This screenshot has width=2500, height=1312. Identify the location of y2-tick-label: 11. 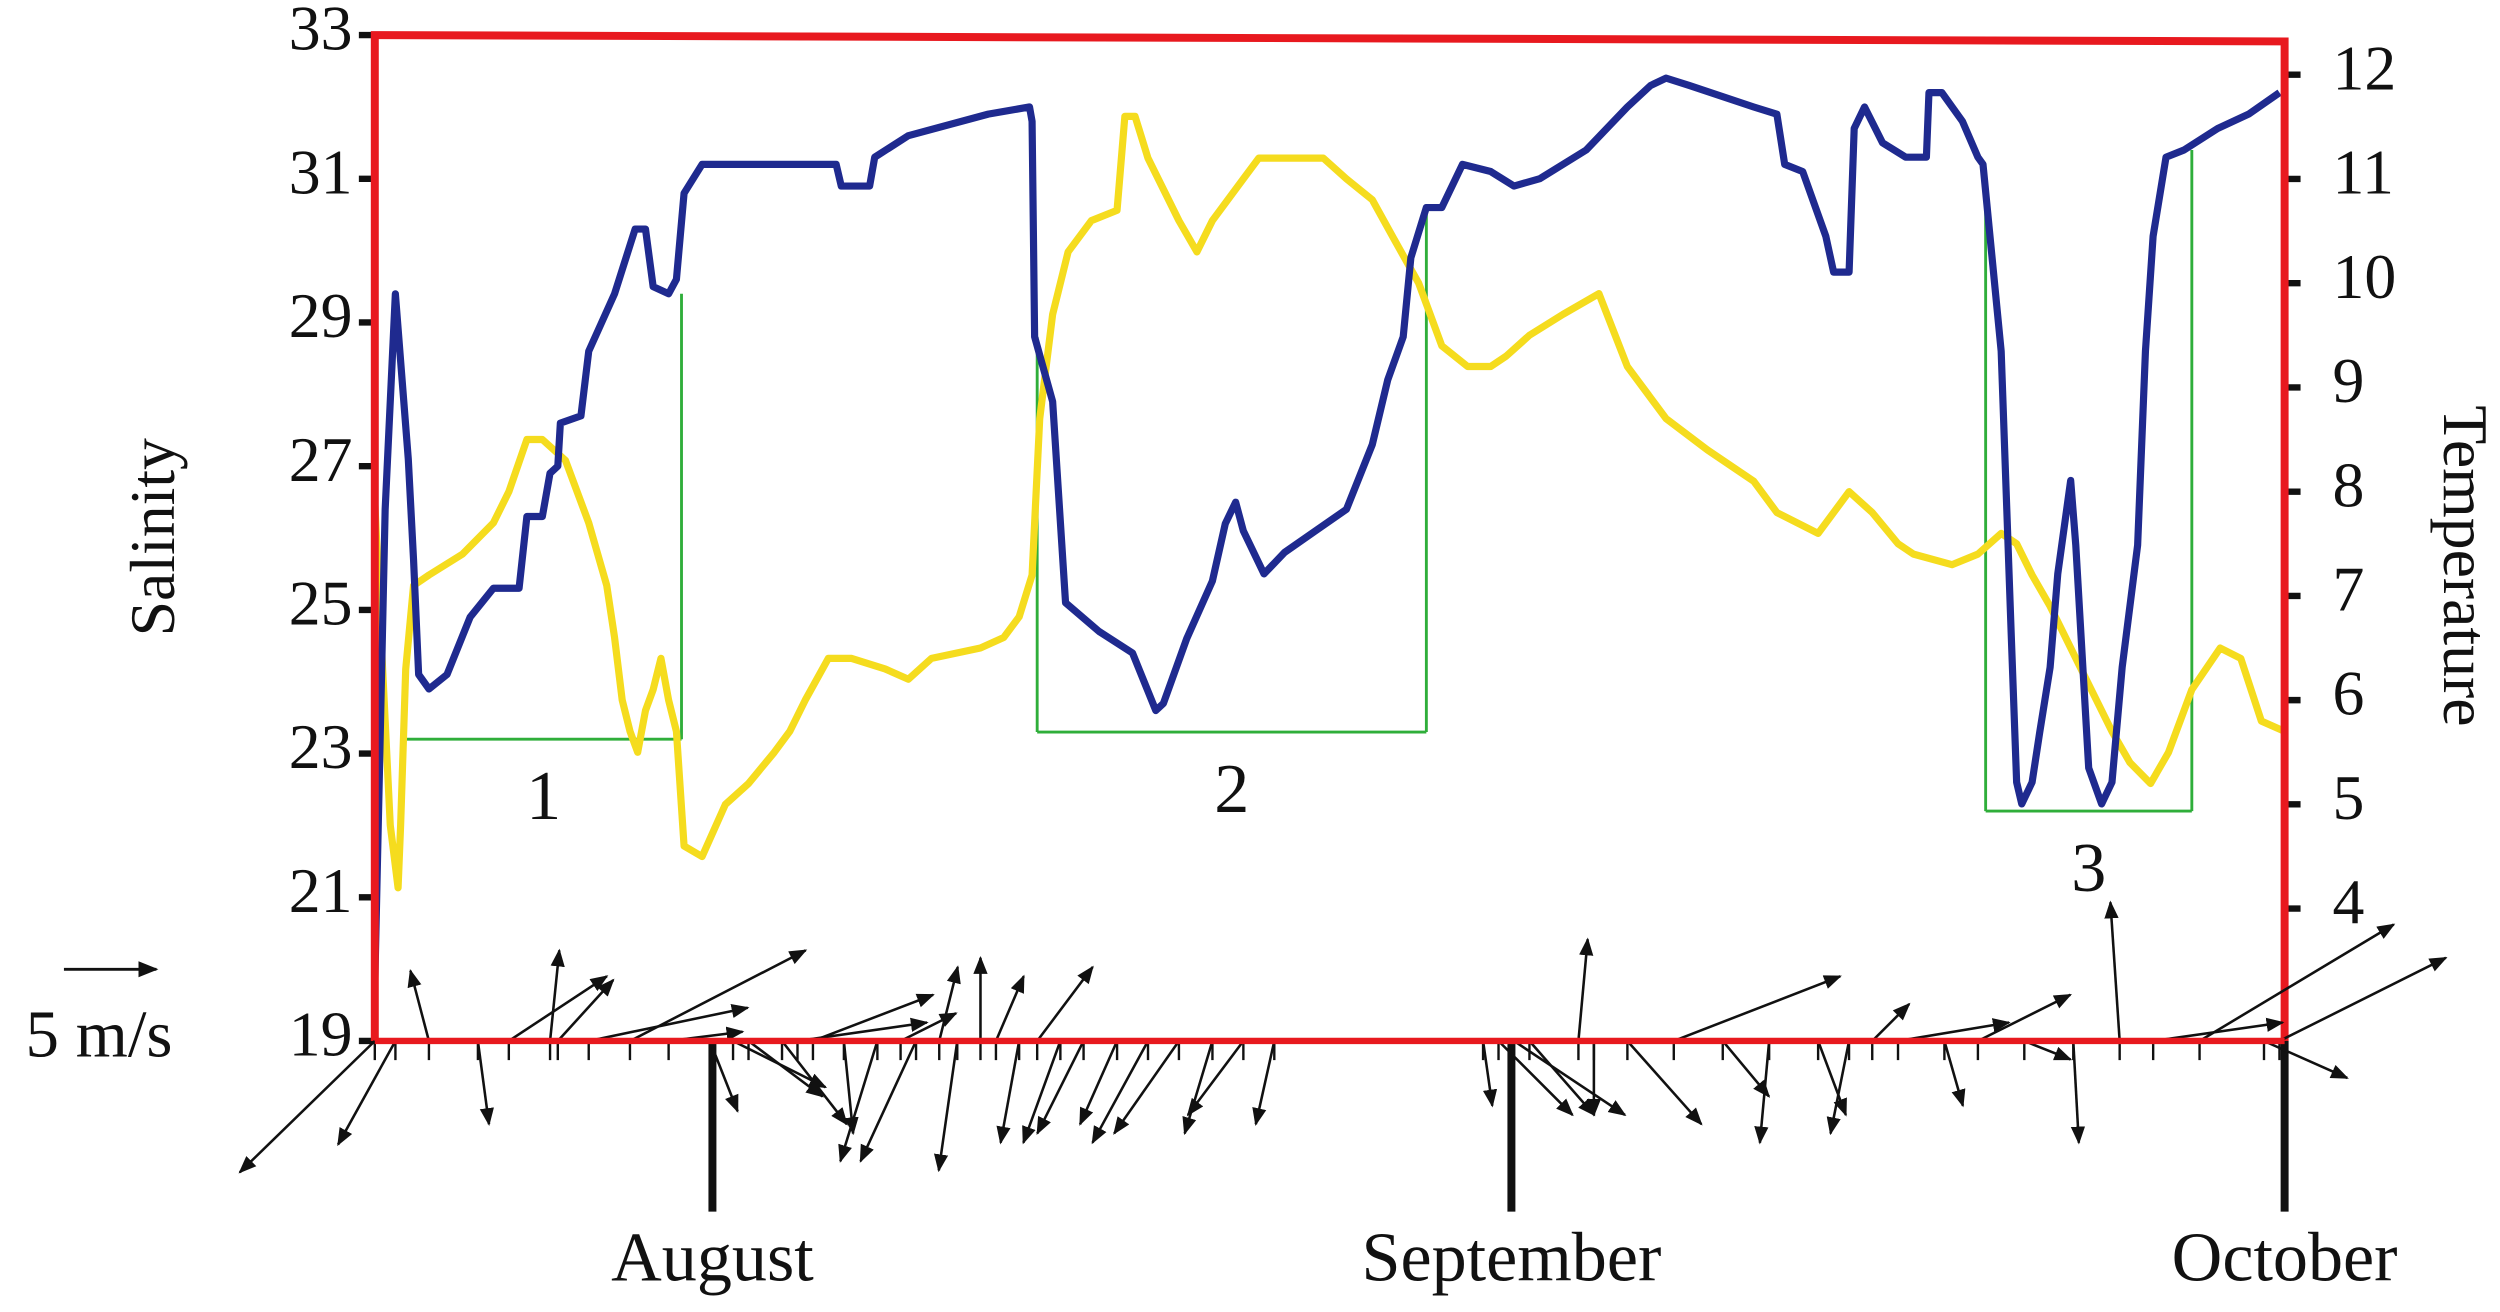
(2362, 172).